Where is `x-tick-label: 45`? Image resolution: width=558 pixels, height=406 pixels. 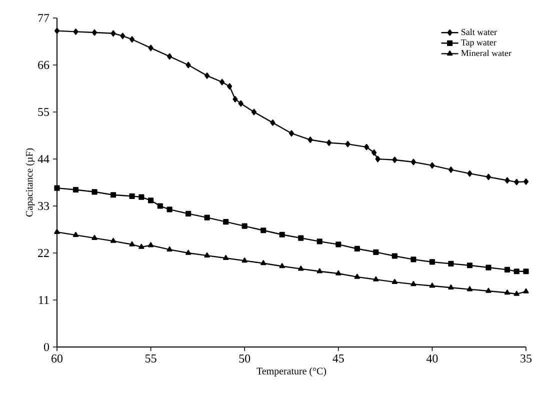 x-tick-label: 45 is located at coordinates (338, 358).